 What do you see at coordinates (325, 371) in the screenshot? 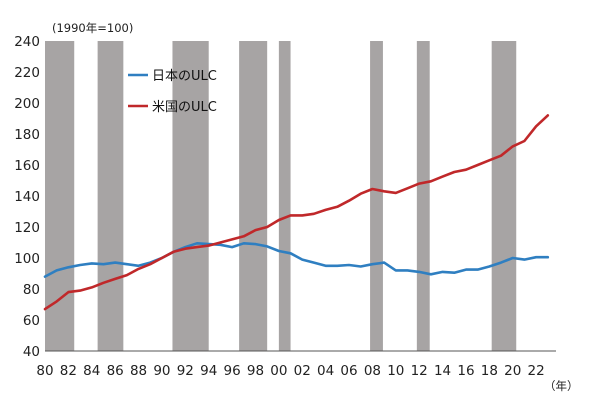
I see `x-tick-label: 04` at bounding box center [325, 371].